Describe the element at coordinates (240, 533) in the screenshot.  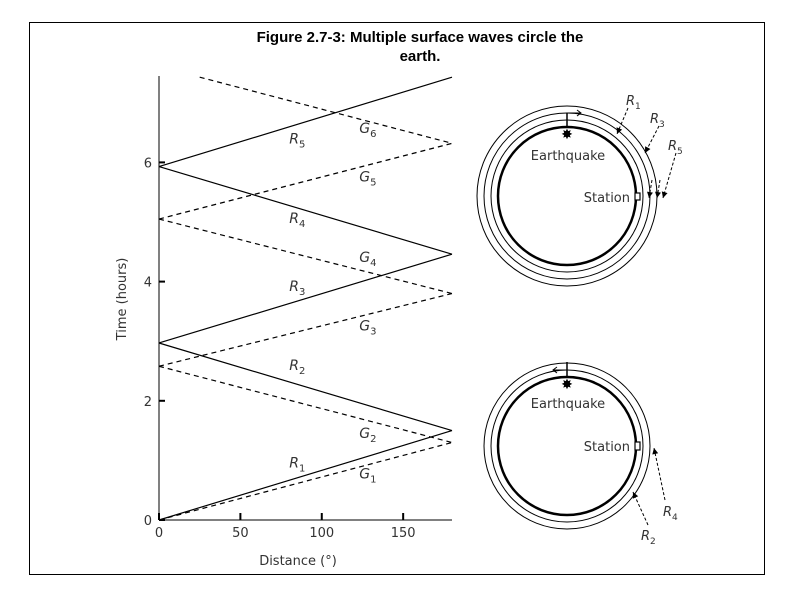
I see `x-tick-label: 50` at that location.